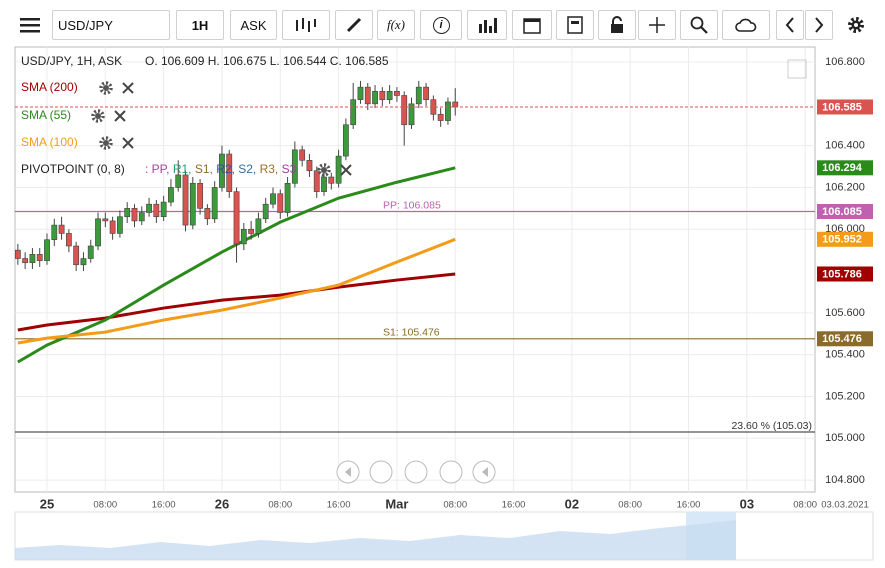  I want to click on function-button: f(x), so click(396, 25).